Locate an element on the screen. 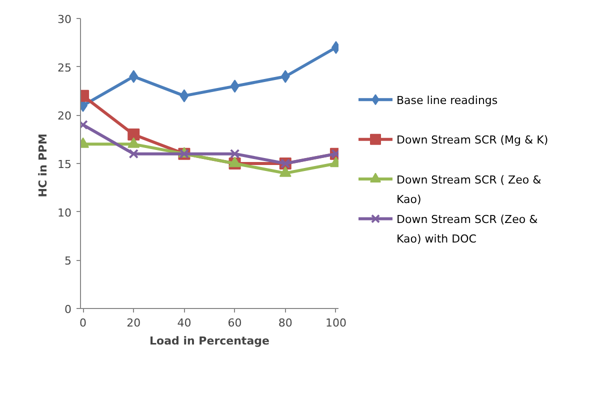  y-tick-label: 10 is located at coordinates (65, 213).